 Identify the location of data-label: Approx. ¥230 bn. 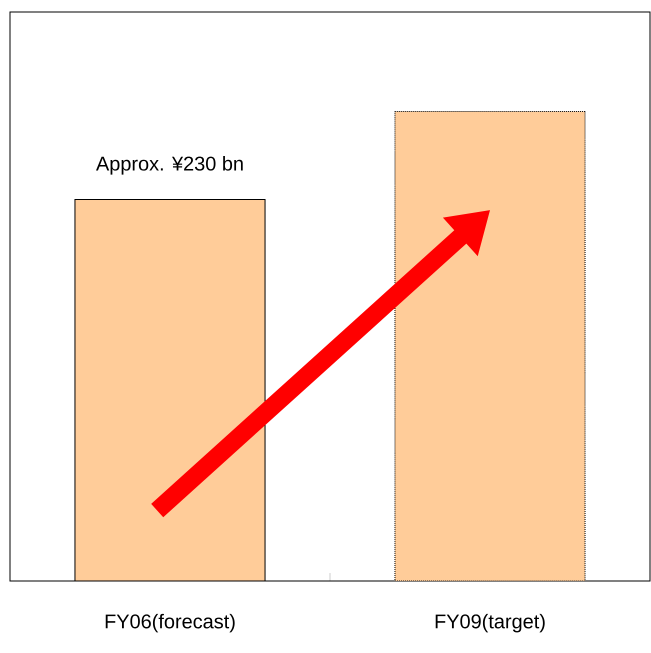
(169, 165).